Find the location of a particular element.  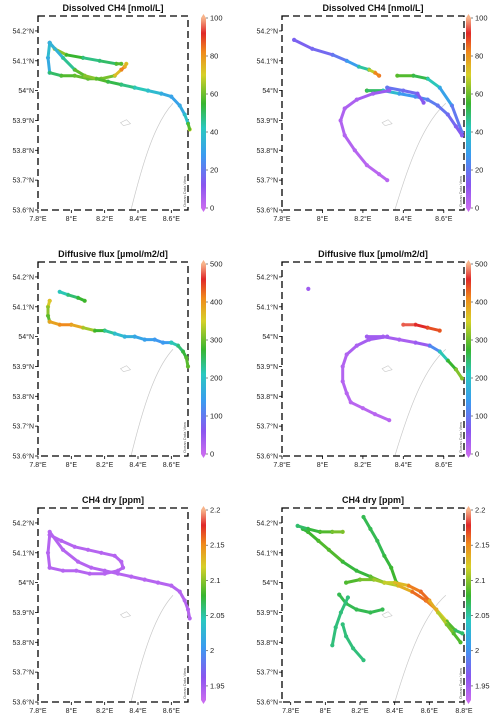

colorbar-tick-label: 2.05 is located at coordinates (482, 615).